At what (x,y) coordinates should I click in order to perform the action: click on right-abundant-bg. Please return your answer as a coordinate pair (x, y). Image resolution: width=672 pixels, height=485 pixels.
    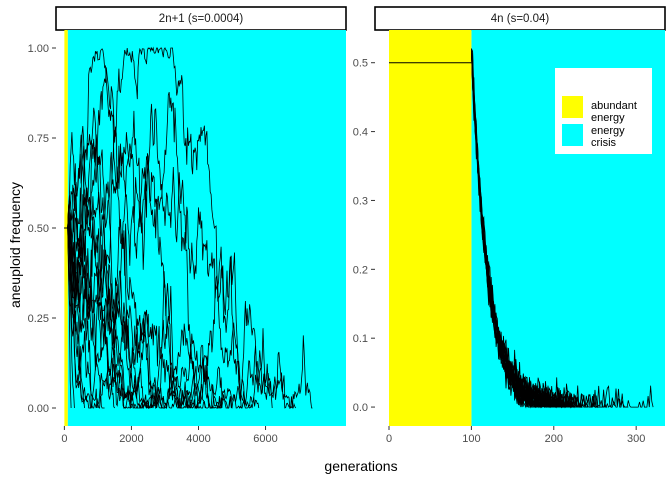
    Looking at the image, I should click on (430, 228).